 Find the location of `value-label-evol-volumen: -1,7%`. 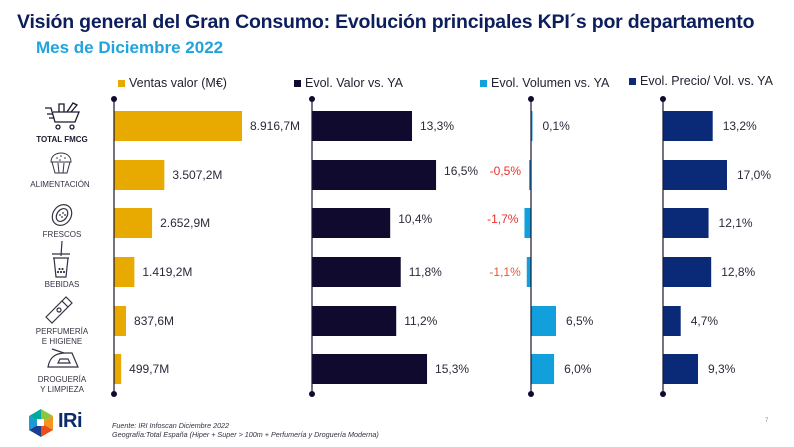

value-label-evol-volumen: -1,7% is located at coordinates (503, 219).